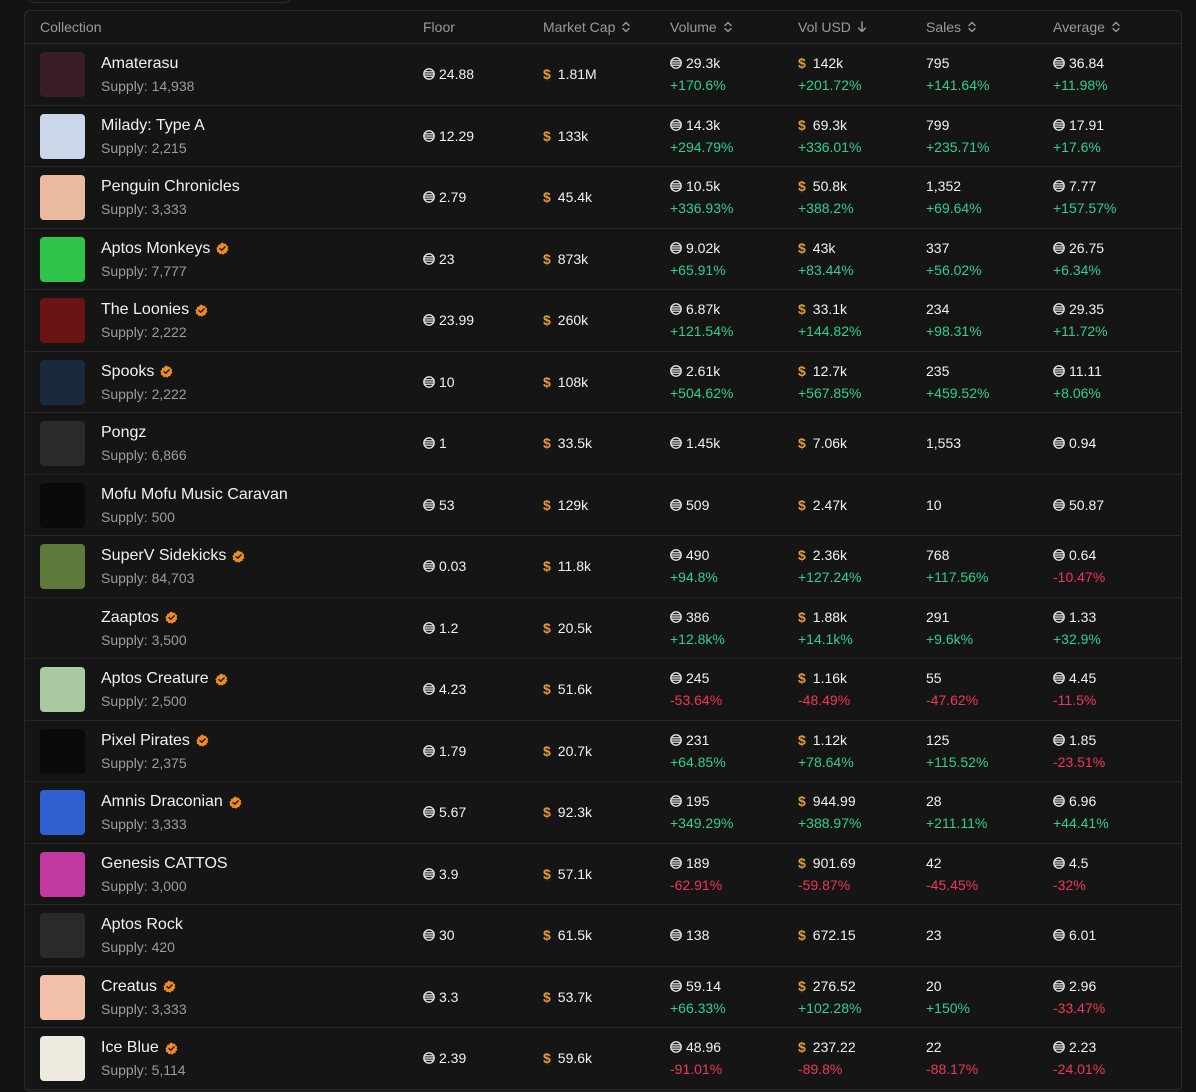  What do you see at coordinates (1083, 1047) in the screenshot?
I see `average-price-value: 2.23` at bounding box center [1083, 1047].